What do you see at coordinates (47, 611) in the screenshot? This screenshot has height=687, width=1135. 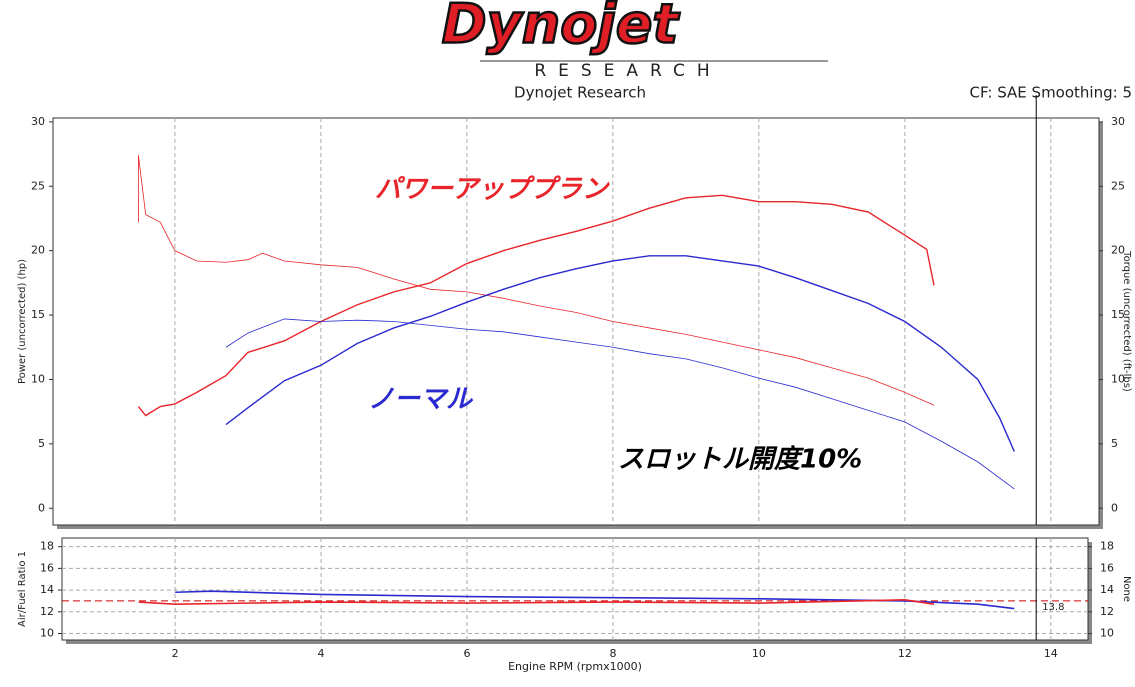 I see `y-tick-label: 12` at bounding box center [47, 611].